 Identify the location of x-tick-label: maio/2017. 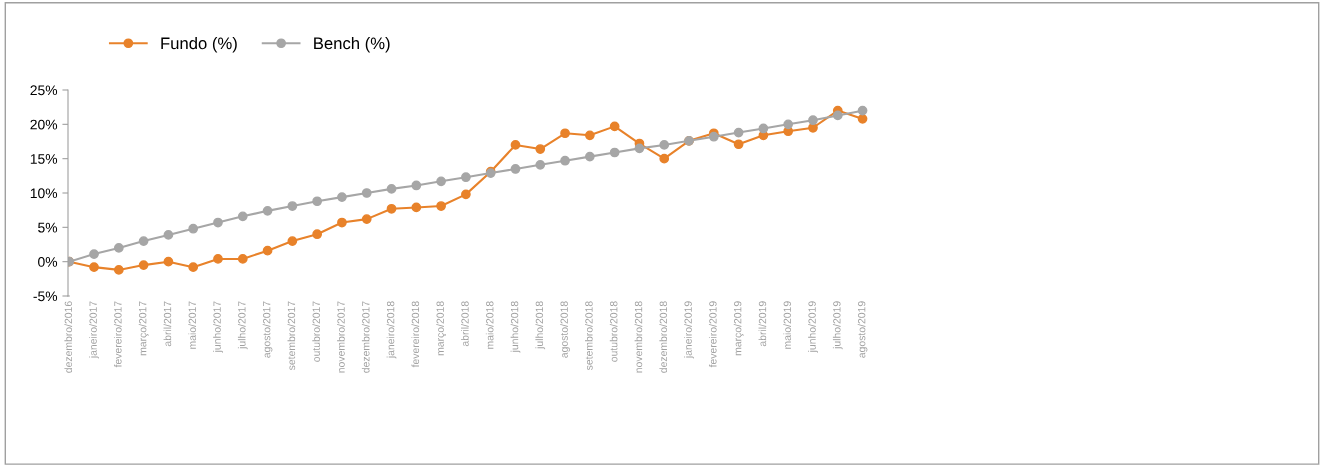
(192, 325).